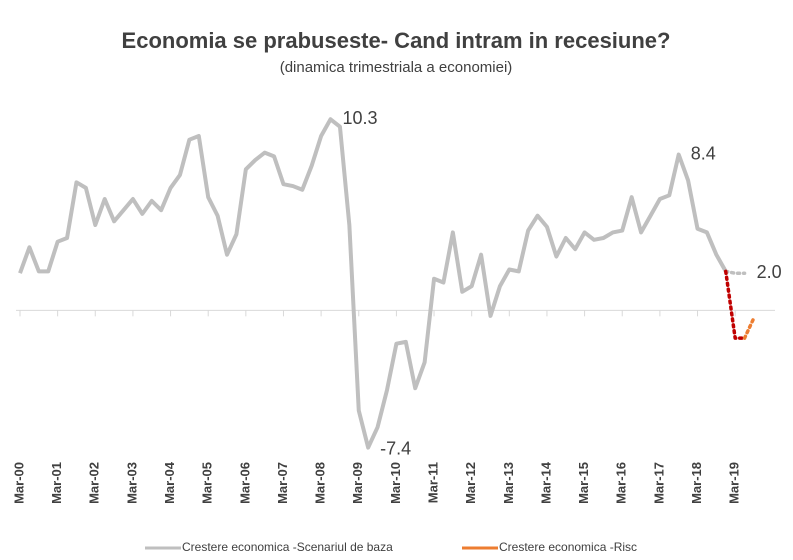 This screenshot has height=560, width=793. Describe the element at coordinates (396, 67) in the screenshot. I see `chart-subtitle: (dinamica trimestriala a economiei)` at that location.